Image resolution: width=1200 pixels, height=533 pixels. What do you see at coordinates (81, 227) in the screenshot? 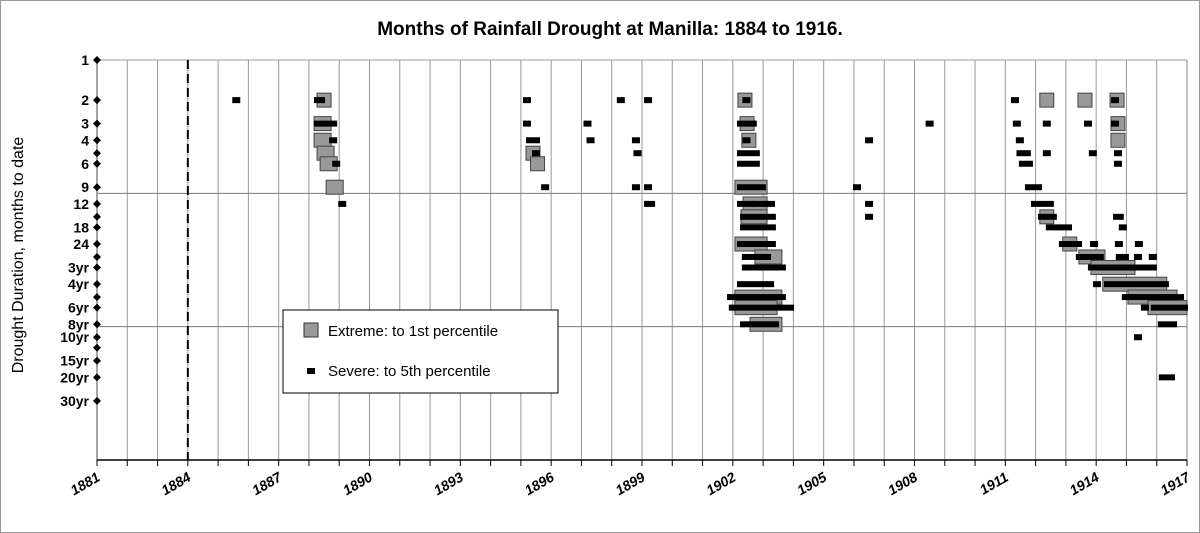
I see `y-tick-label: 18` at bounding box center [81, 227].